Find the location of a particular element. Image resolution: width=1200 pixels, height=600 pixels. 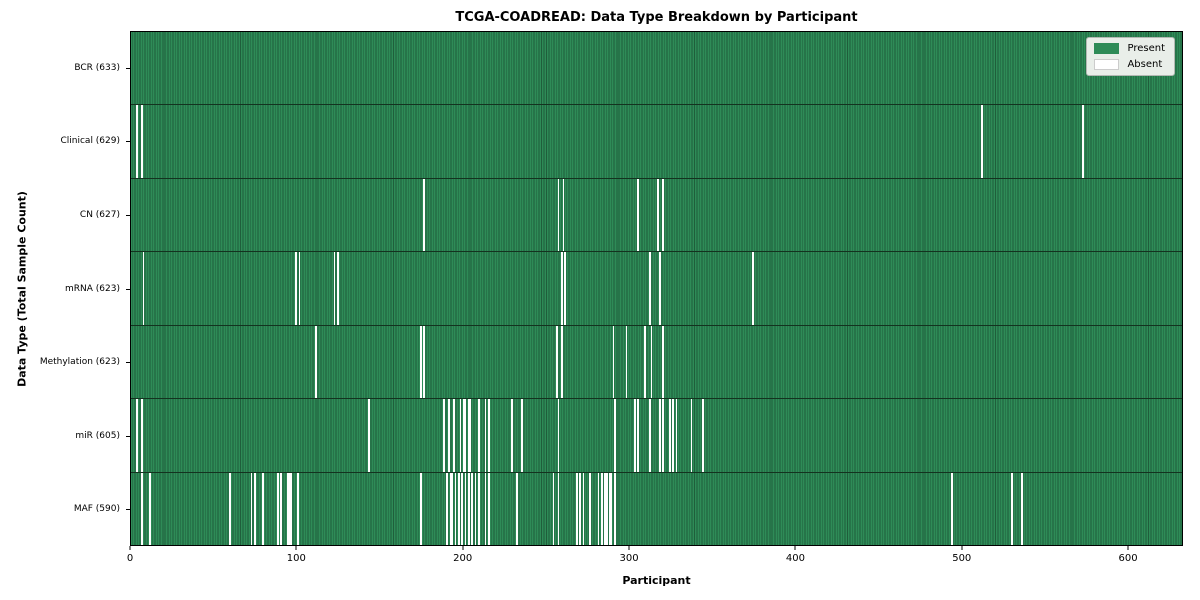

legend-entry-present: Present is located at coordinates (1129, 48).